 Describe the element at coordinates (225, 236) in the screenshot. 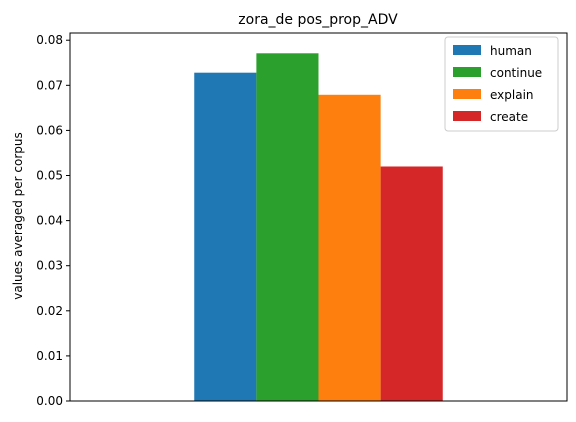

I see `bar-human` at that location.